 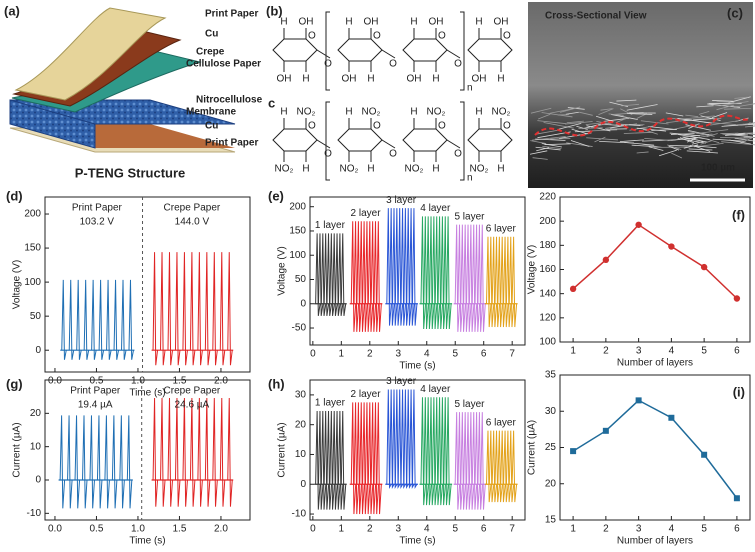 What do you see at coordinates (97, 529) in the screenshot?
I see `x-tick-label: 0.5` at bounding box center [97, 529].